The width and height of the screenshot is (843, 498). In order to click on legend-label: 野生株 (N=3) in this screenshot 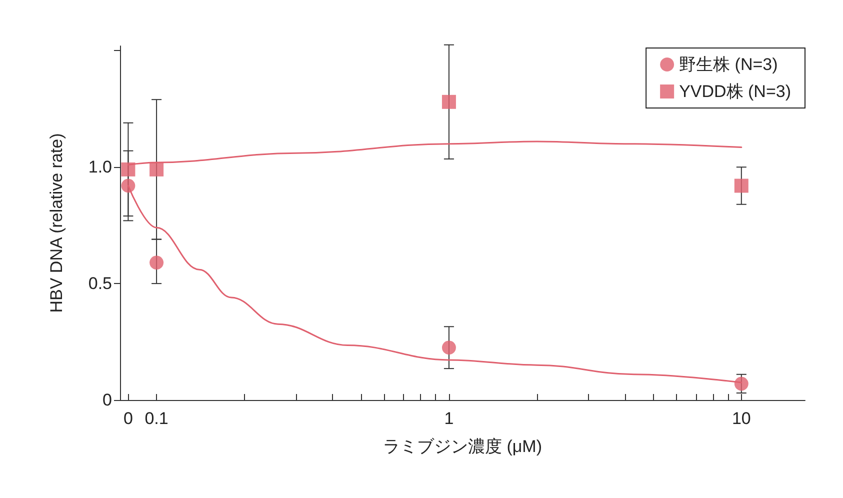, I will do `click(728, 64)`.